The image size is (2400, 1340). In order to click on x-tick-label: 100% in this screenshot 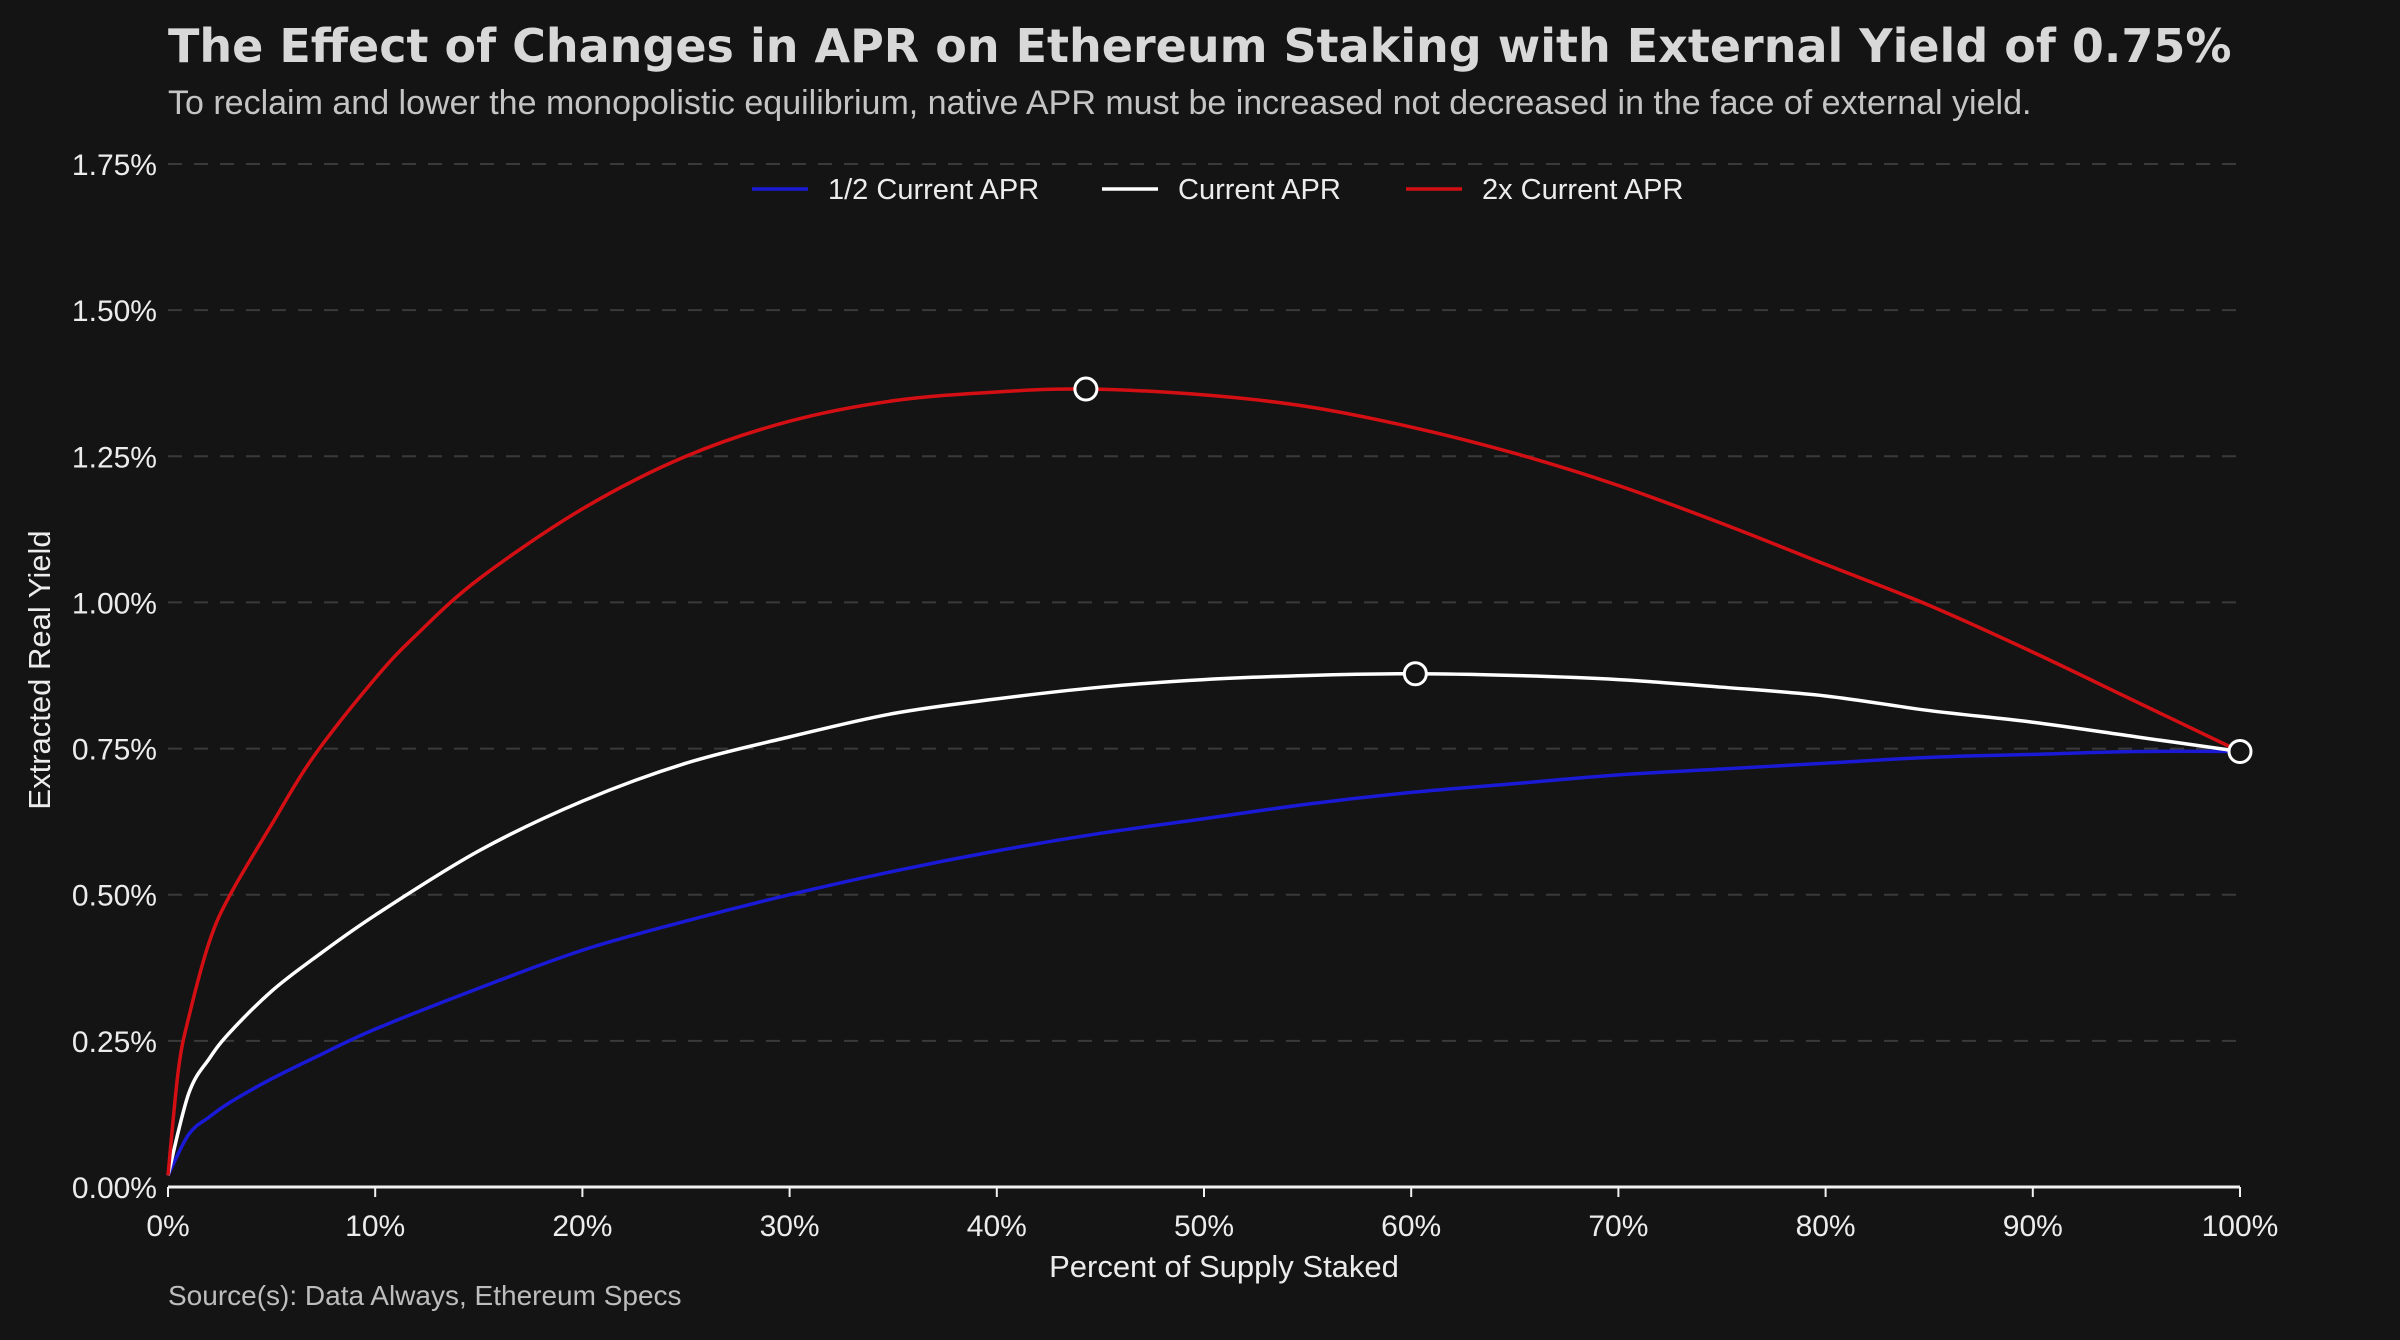, I will do `click(2240, 1226)`.